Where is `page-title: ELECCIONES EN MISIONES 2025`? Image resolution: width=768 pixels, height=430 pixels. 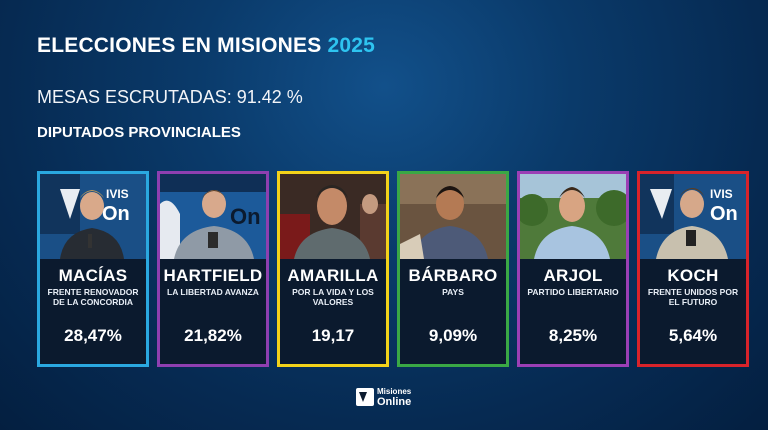 page-title: ELECCIONES EN MISIONES 2025 is located at coordinates (206, 46).